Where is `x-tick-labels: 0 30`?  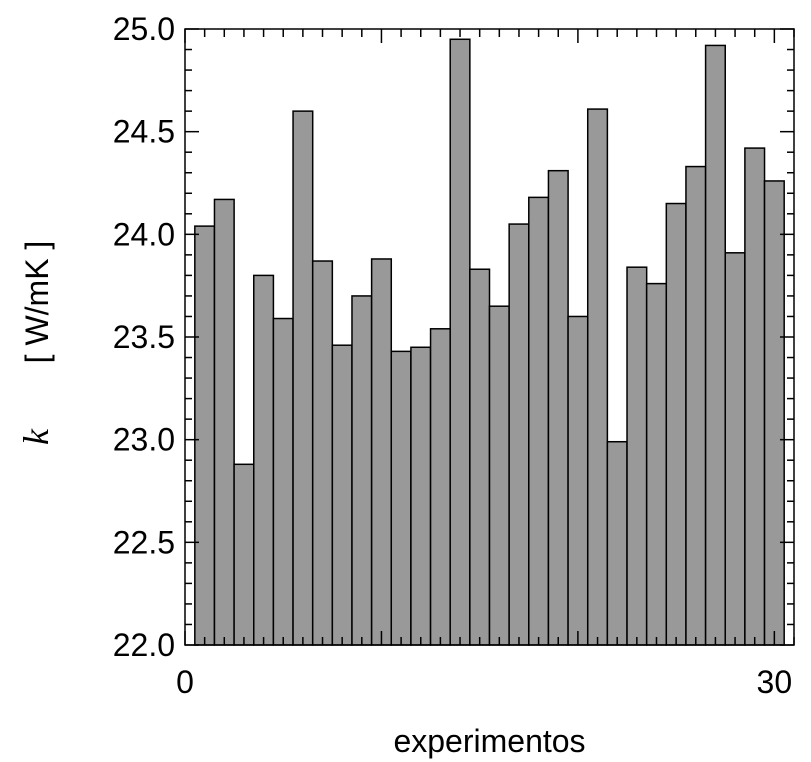 x-tick-labels: 0 30 is located at coordinates (484, 682).